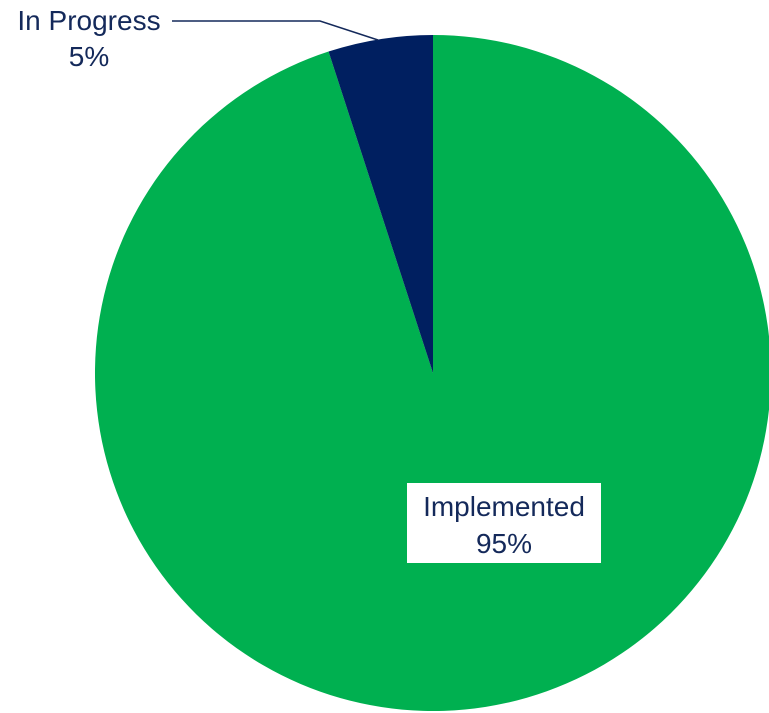 The image size is (769, 713). I want to click on label-implemented-name: Implemented, so click(504, 506).